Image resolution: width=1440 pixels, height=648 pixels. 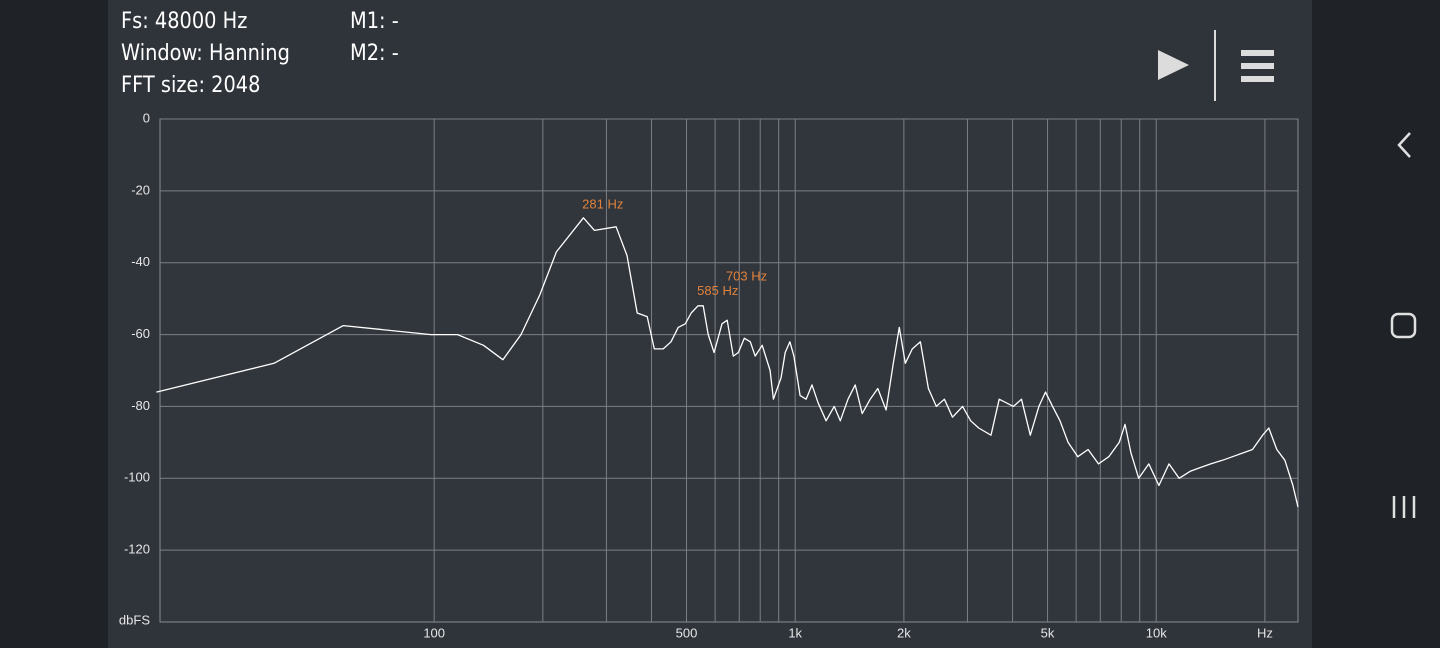 What do you see at coordinates (140, 189) in the screenshot?
I see `y-tick-label: -20` at bounding box center [140, 189].